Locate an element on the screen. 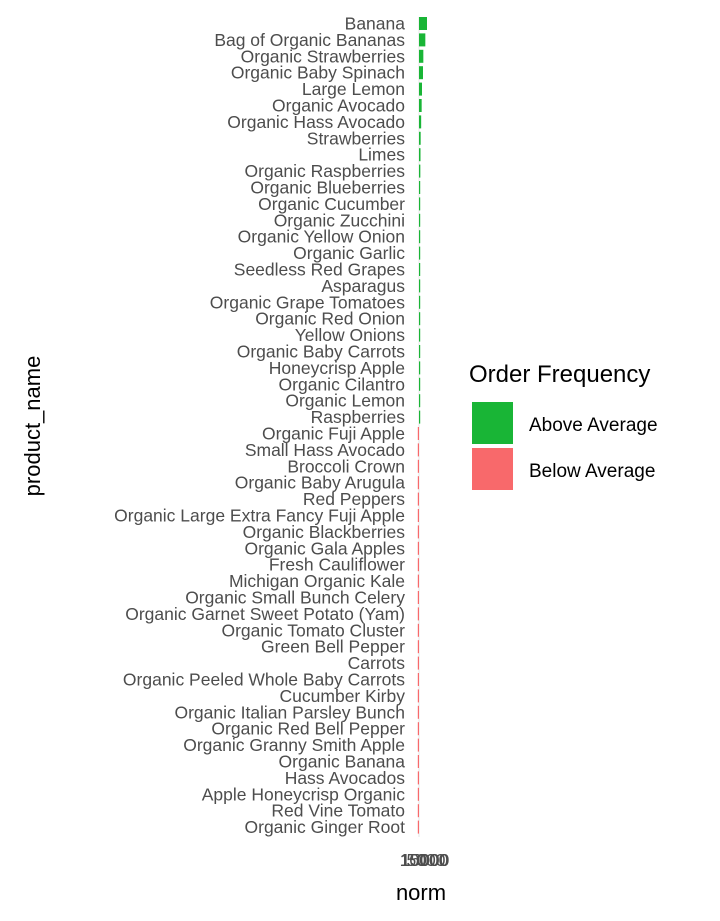 This screenshot has width=720, height=921. y-tick-label: Organic Strawberries is located at coordinates (323, 56).